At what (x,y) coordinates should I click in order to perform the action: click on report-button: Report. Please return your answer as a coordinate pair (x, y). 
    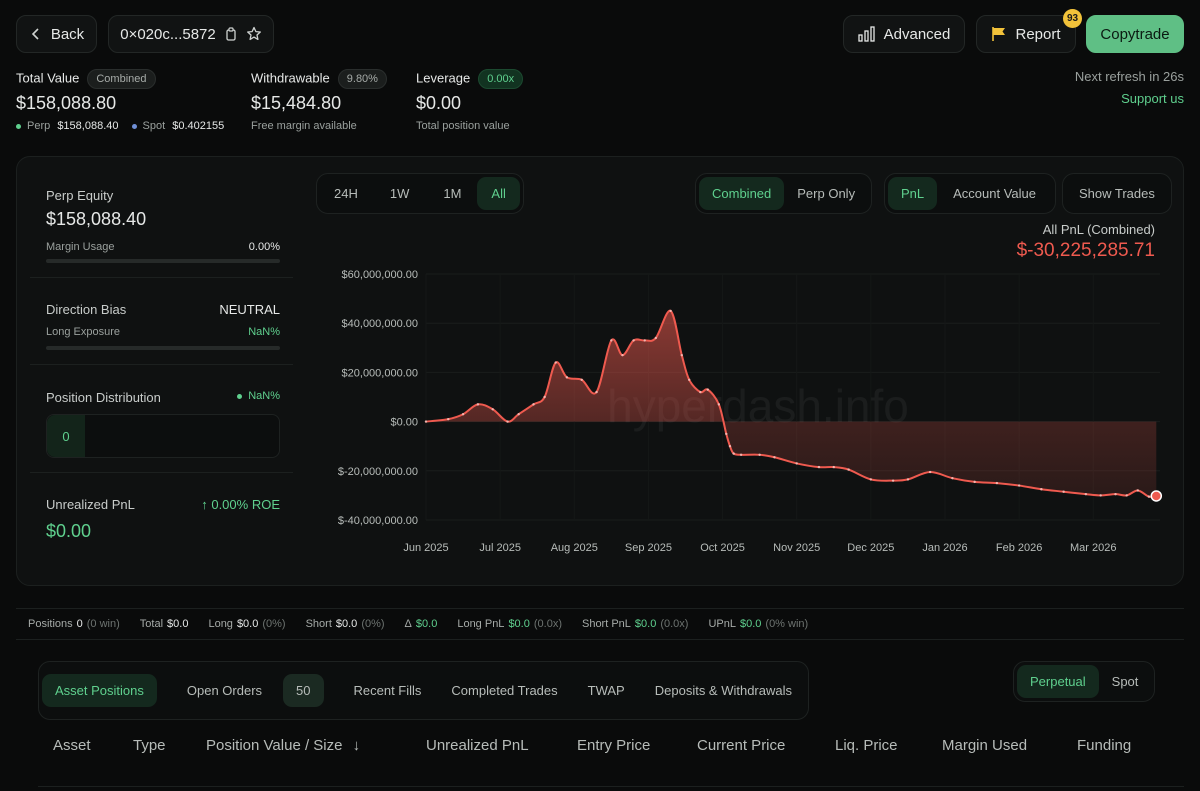
    Looking at the image, I should click on (1026, 34).